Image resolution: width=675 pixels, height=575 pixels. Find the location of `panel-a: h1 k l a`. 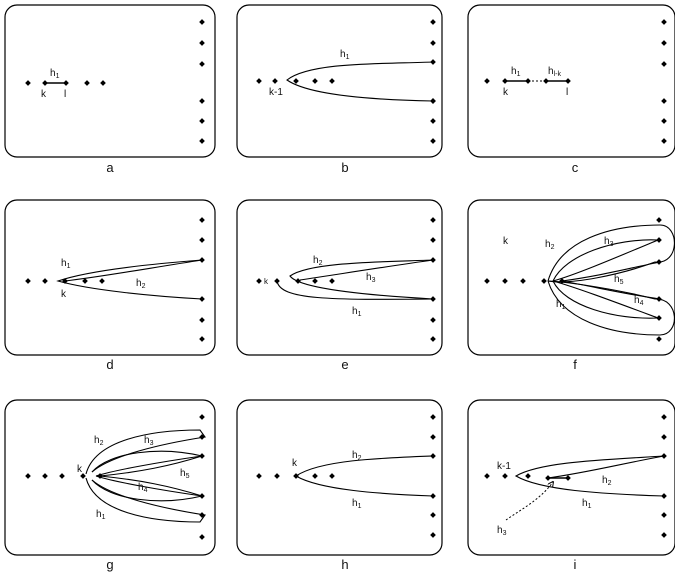

panel-a: h1 k l a is located at coordinates (110, 89).